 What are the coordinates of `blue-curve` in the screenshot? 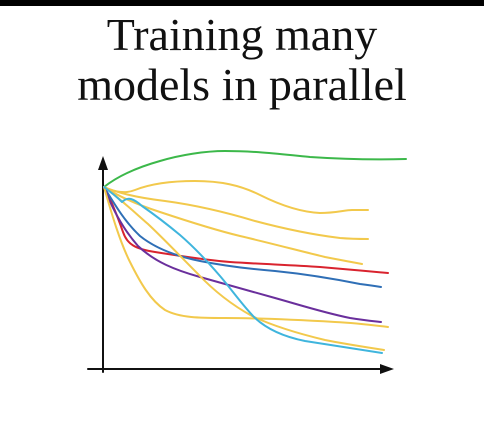 It's located at (242, 237).